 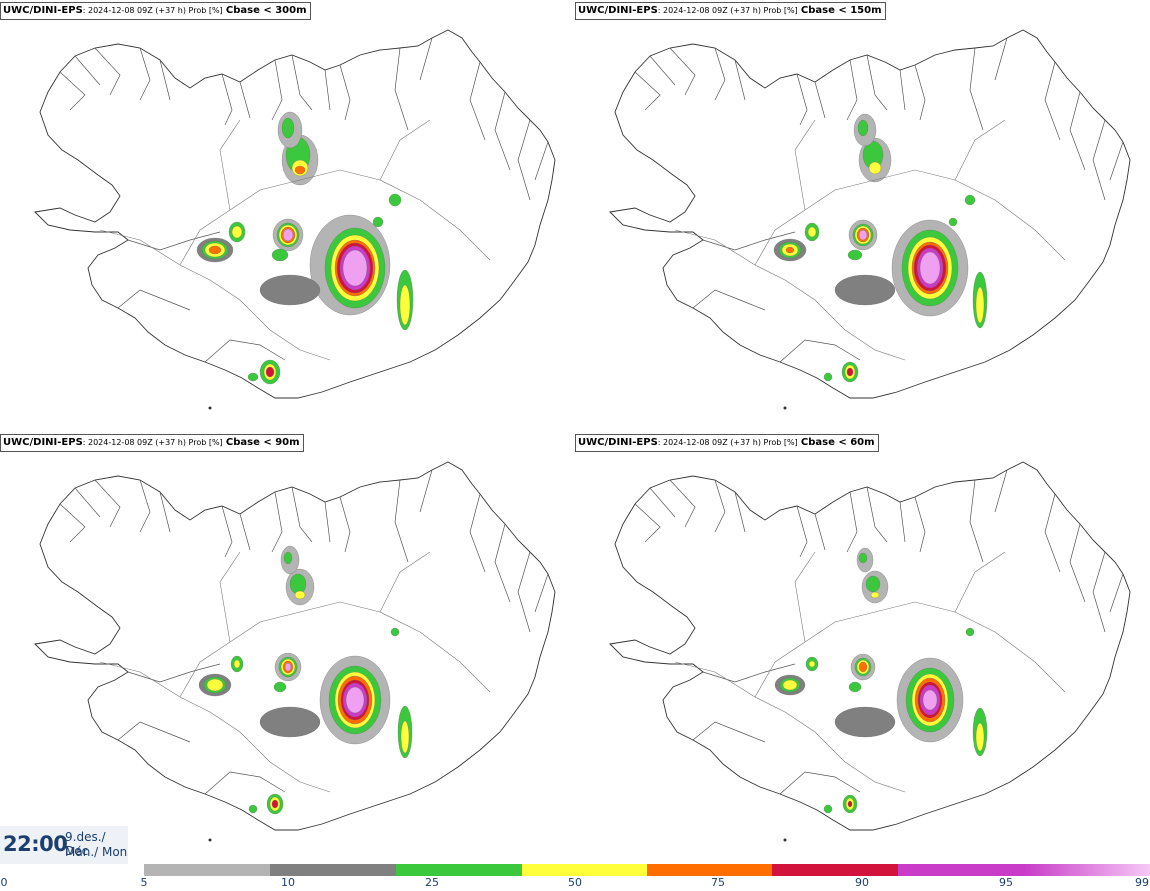 I want to click on colorbar-tick: 5, so click(x=144, y=882).